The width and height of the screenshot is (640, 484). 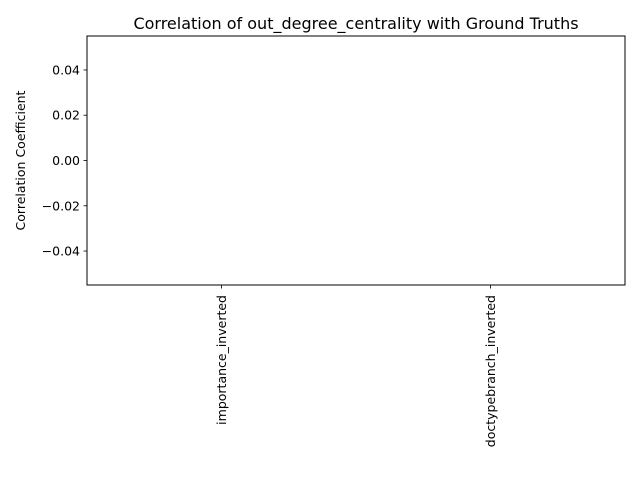 I want to click on y-tick-label: −0.02, so click(x=61, y=205).